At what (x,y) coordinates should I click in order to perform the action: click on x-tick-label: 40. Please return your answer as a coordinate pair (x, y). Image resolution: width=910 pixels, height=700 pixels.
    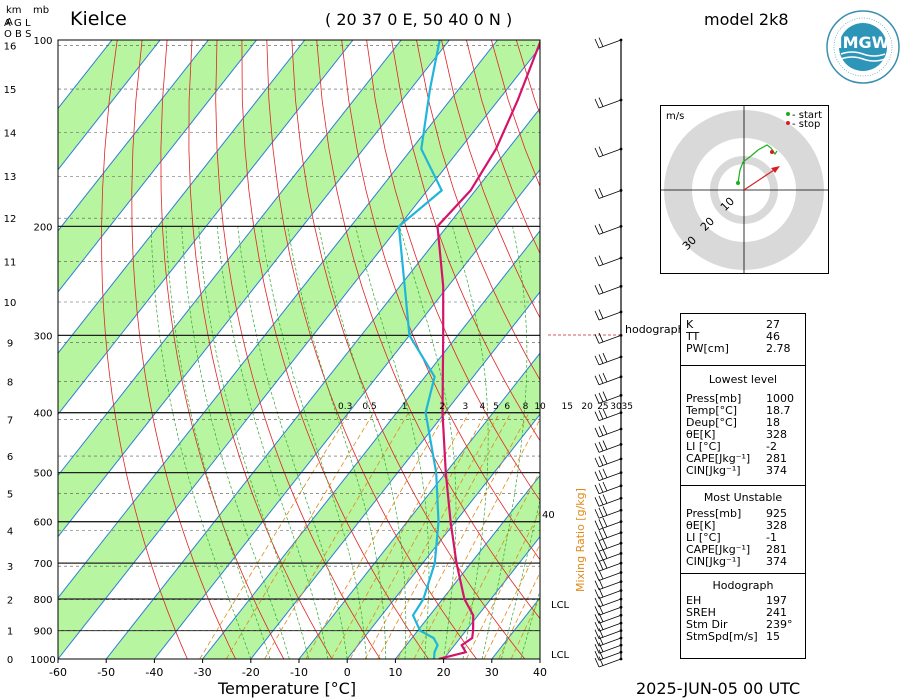
    Looking at the image, I should click on (540, 672).